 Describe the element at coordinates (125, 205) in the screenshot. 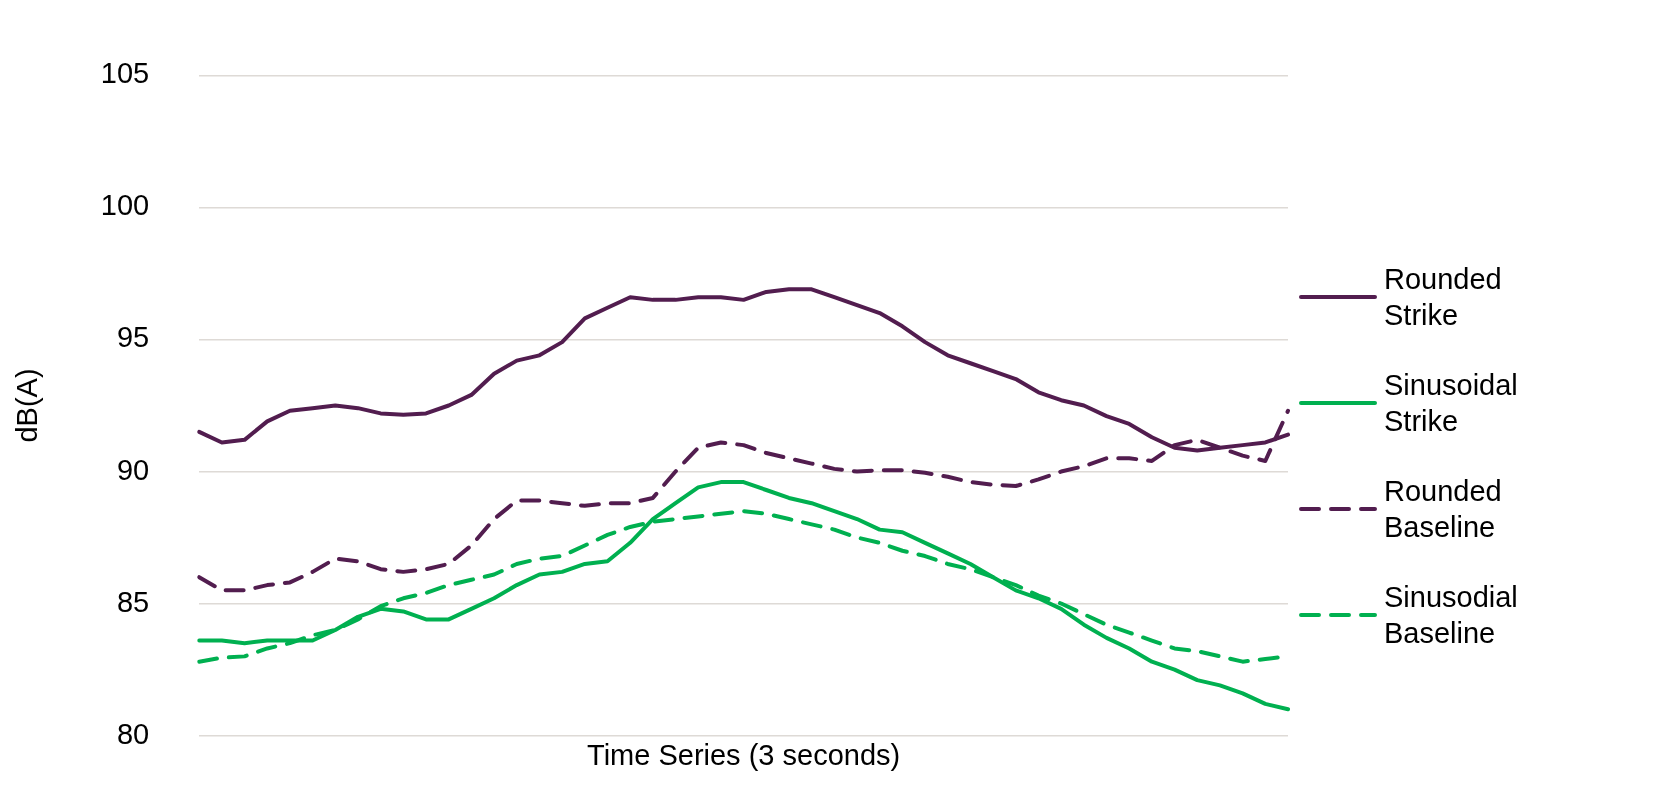

I see `y-tick-label: 100` at that location.